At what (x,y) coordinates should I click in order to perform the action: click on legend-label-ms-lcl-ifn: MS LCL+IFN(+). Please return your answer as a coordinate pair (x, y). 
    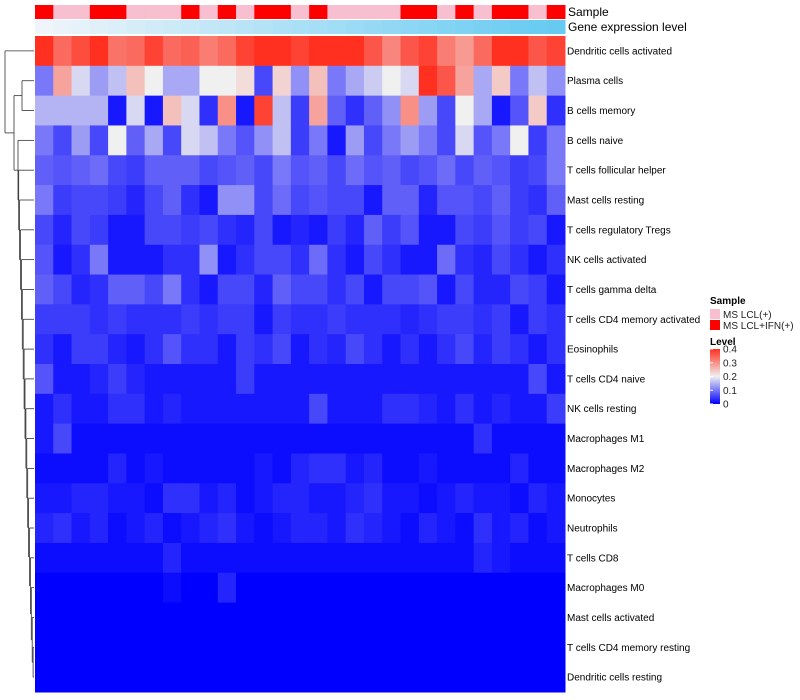
    Looking at the image, I should click on (758, 326).